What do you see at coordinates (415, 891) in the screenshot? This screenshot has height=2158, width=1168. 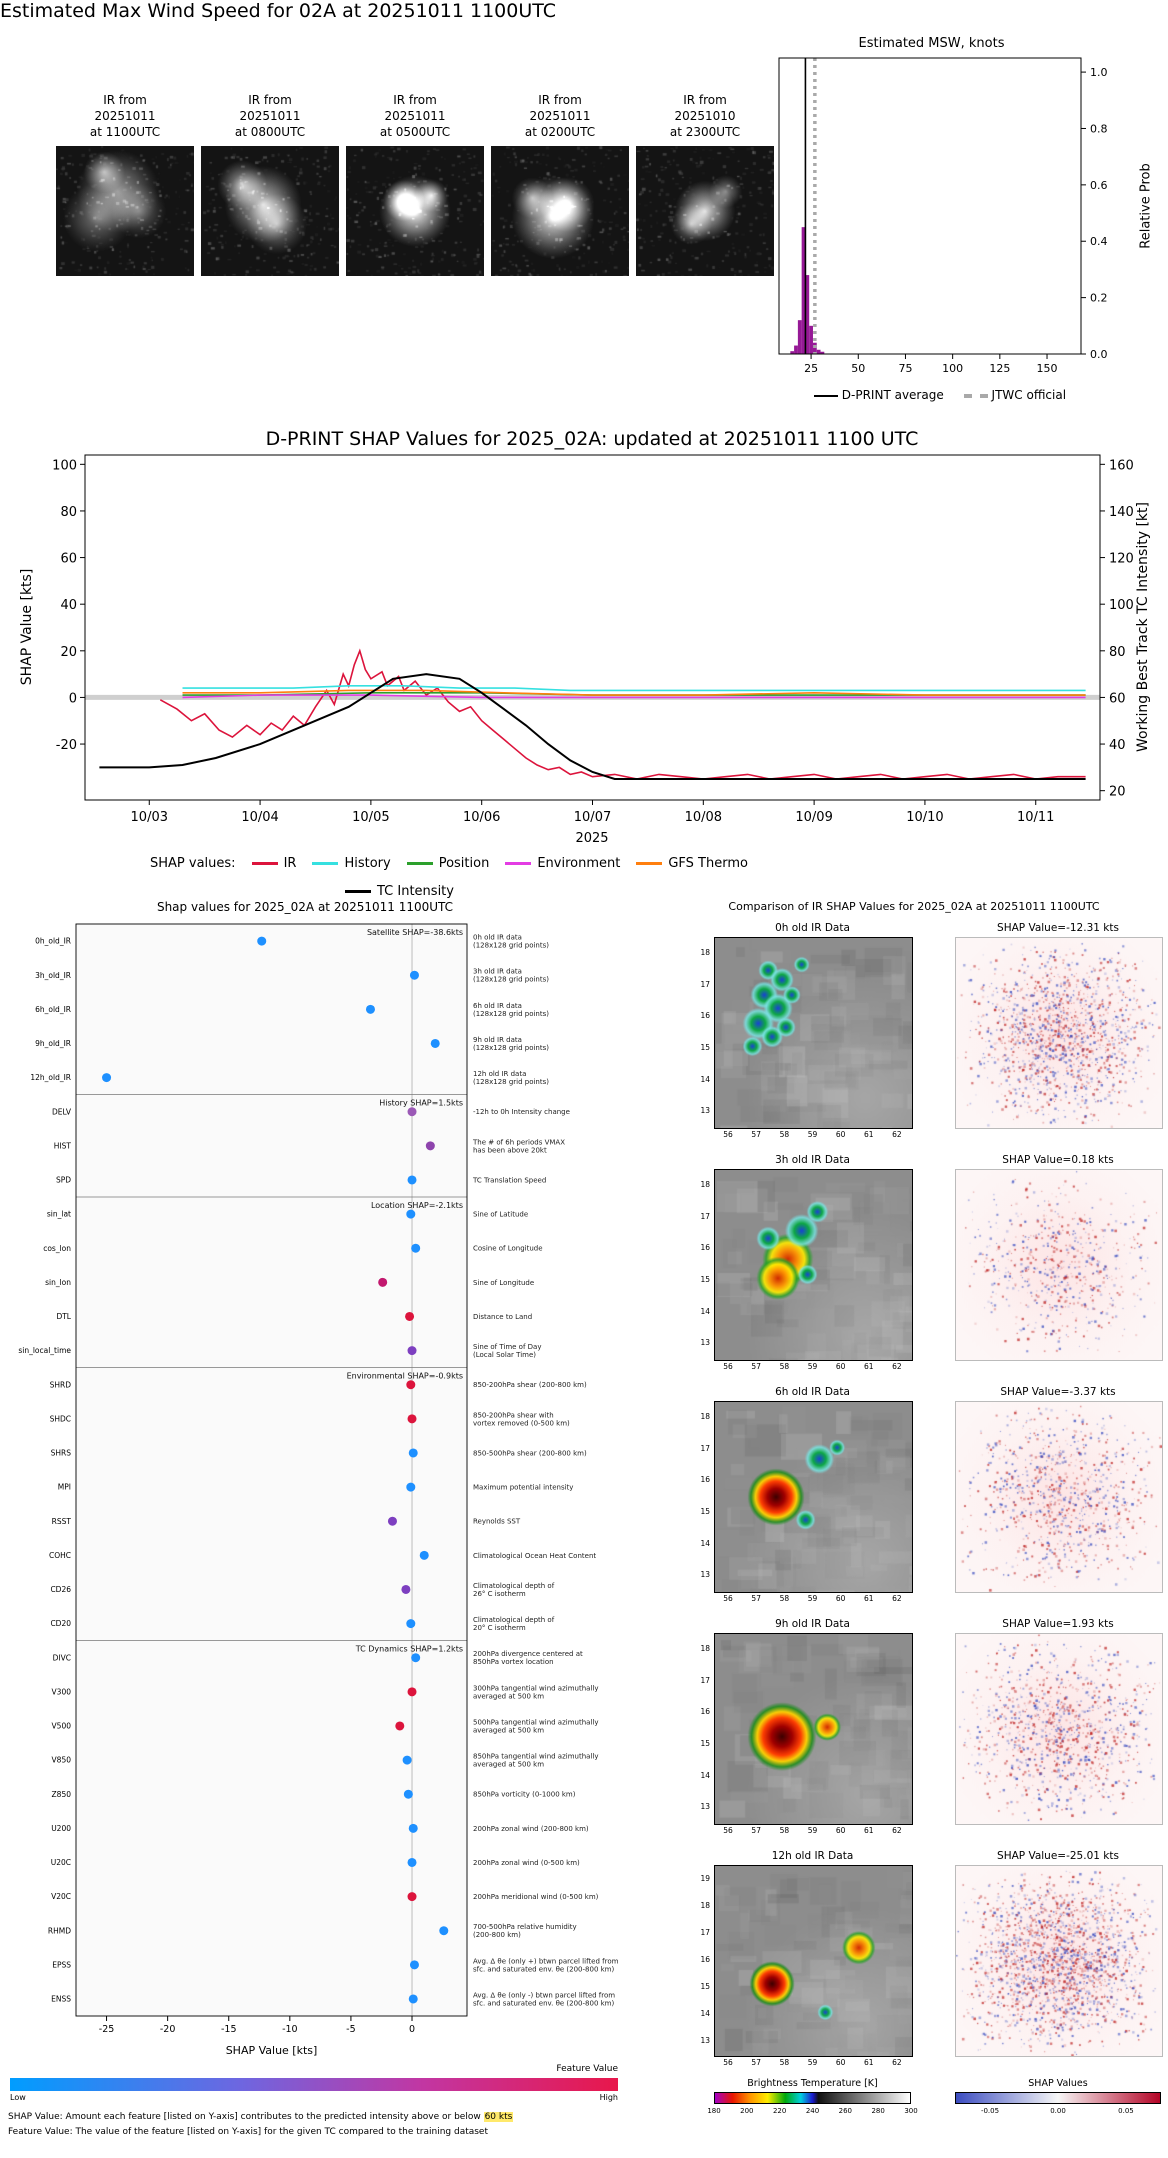 I see `legend-label-tc-intensity: TC Intensity` at bounding box center [415, 891].